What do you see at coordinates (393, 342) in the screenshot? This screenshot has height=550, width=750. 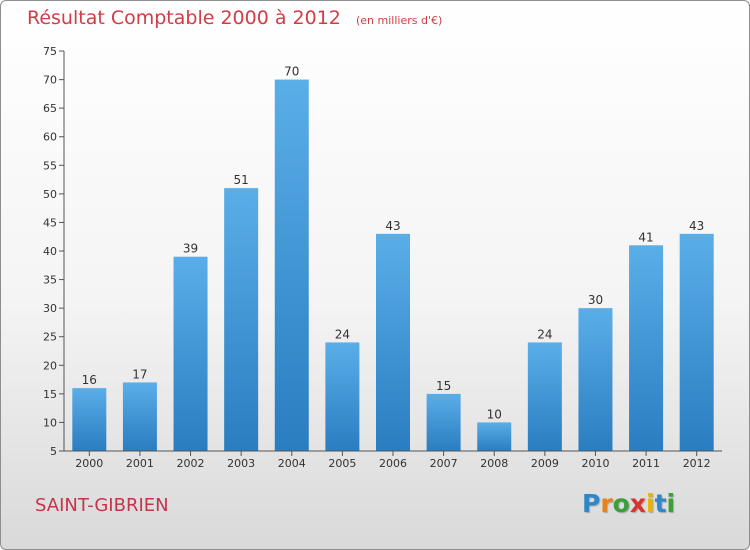 I see `bar-2006` at bounding box center [393, 342].